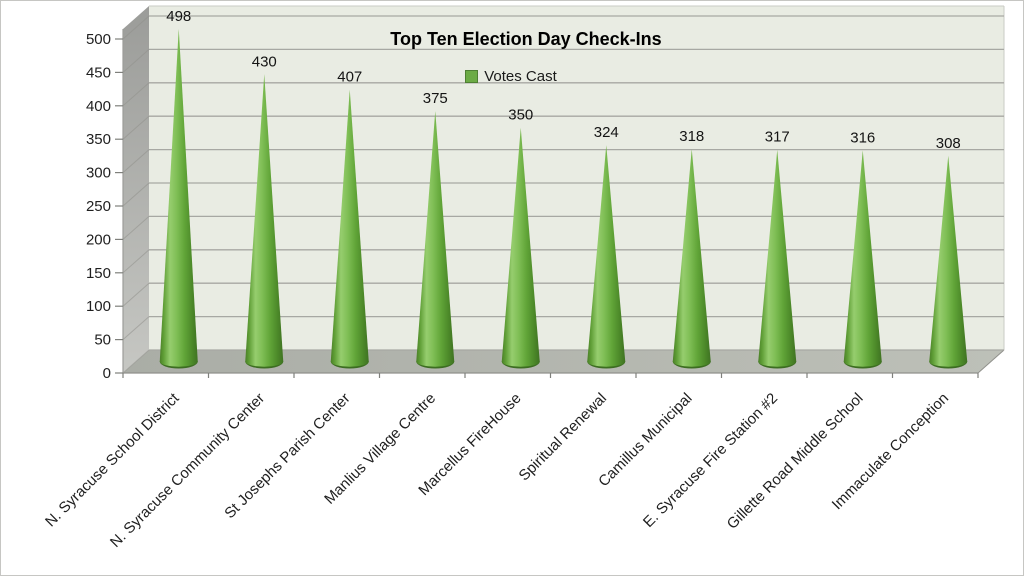 The height and width of the screenshot is (577, 1024). What do you see at coordinates (777, 137) in the screenshot?
I see `data-label: 317` at bounding box center [777, 137].